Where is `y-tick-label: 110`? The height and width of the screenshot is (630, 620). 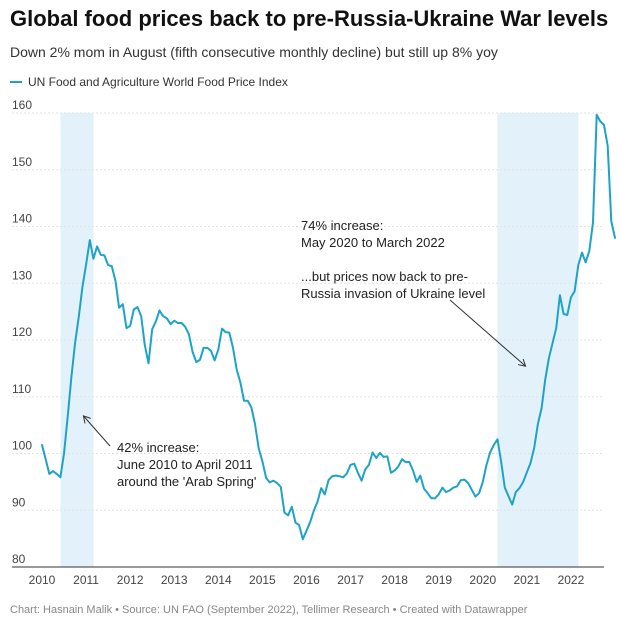 y-tick-label: 110 is located at coordinates (21, 389).